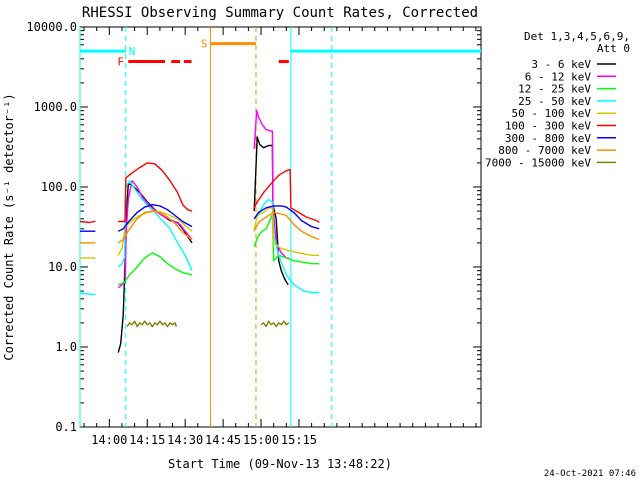 The image size is (640, 480). I want to click on legend-label: 6 - 12 keV, so click(558, 76).